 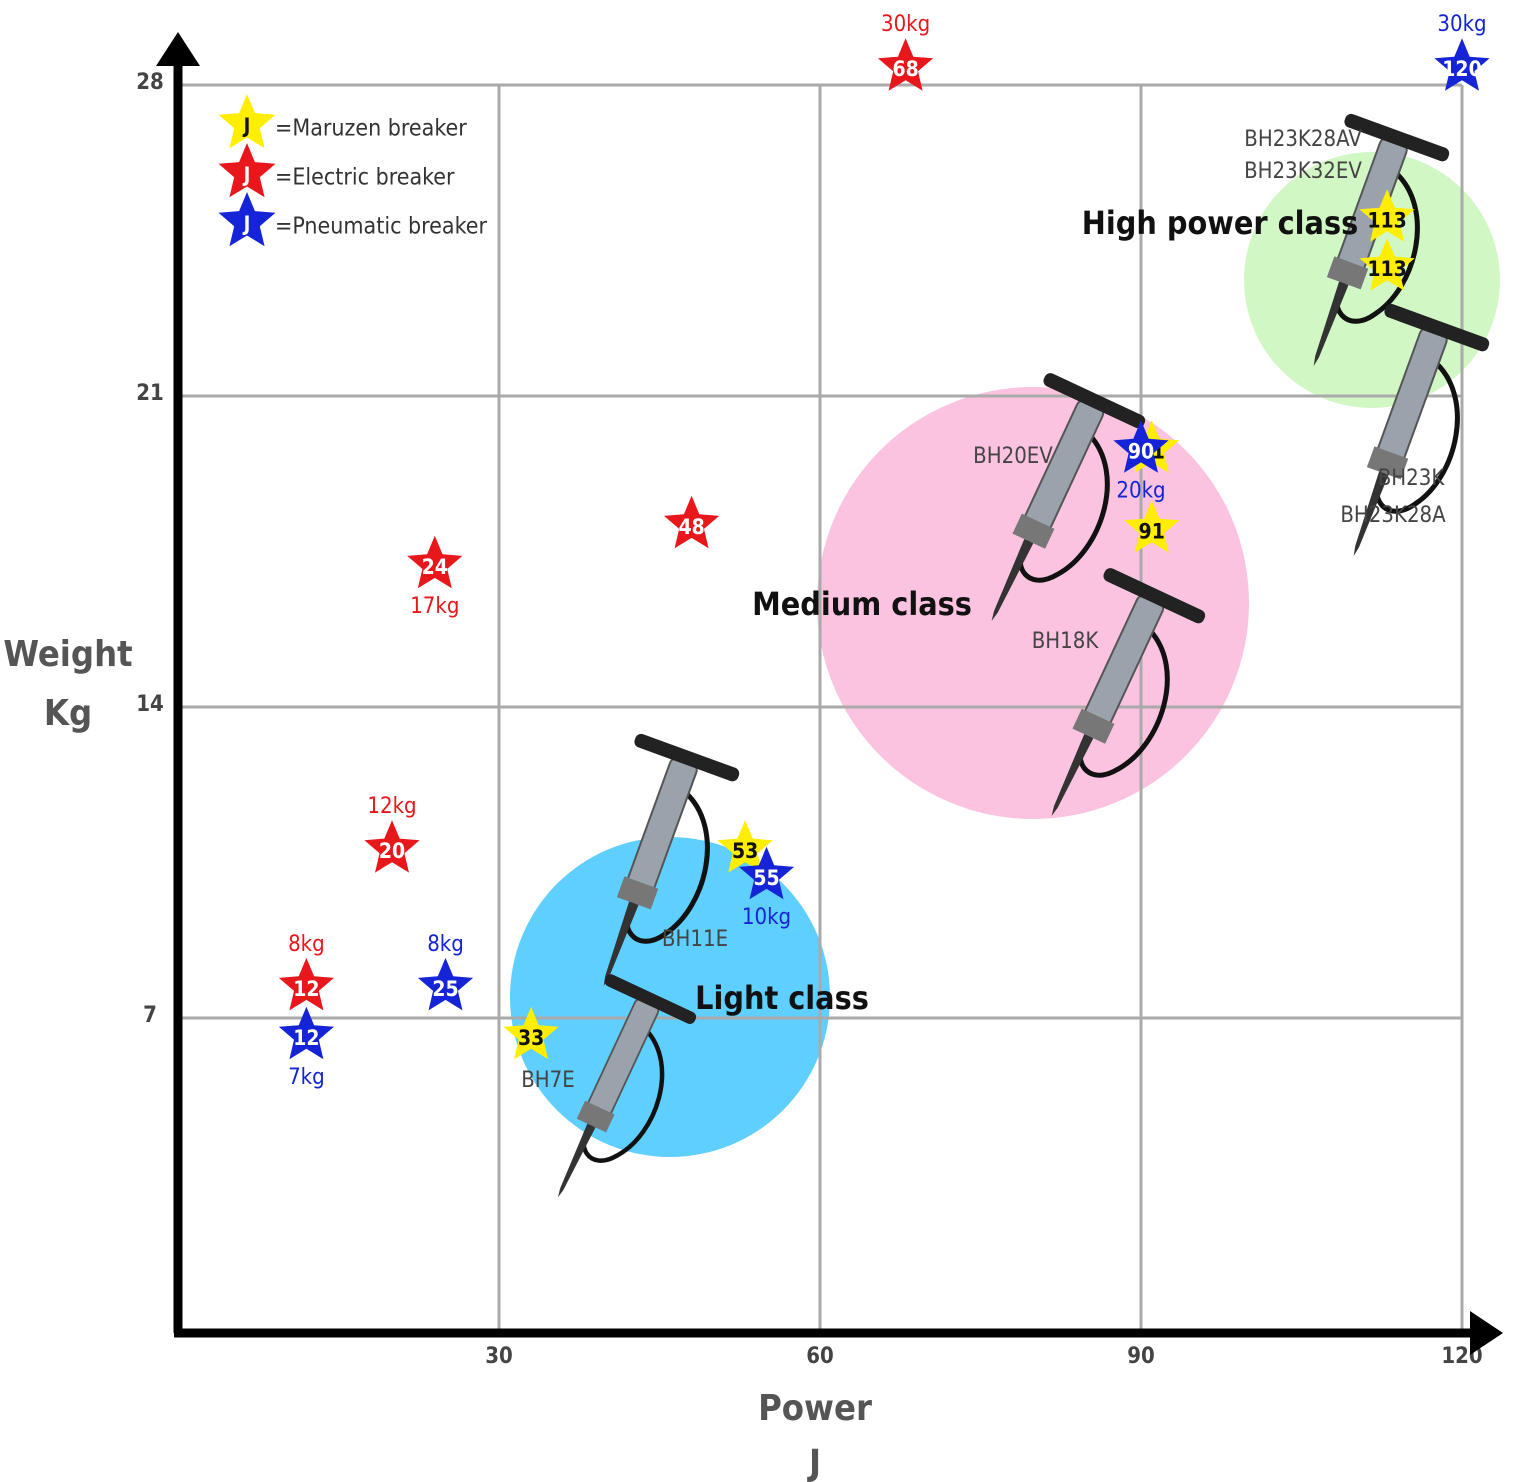 I want to click on point-power-label: 48, so click(x=691, y=527).